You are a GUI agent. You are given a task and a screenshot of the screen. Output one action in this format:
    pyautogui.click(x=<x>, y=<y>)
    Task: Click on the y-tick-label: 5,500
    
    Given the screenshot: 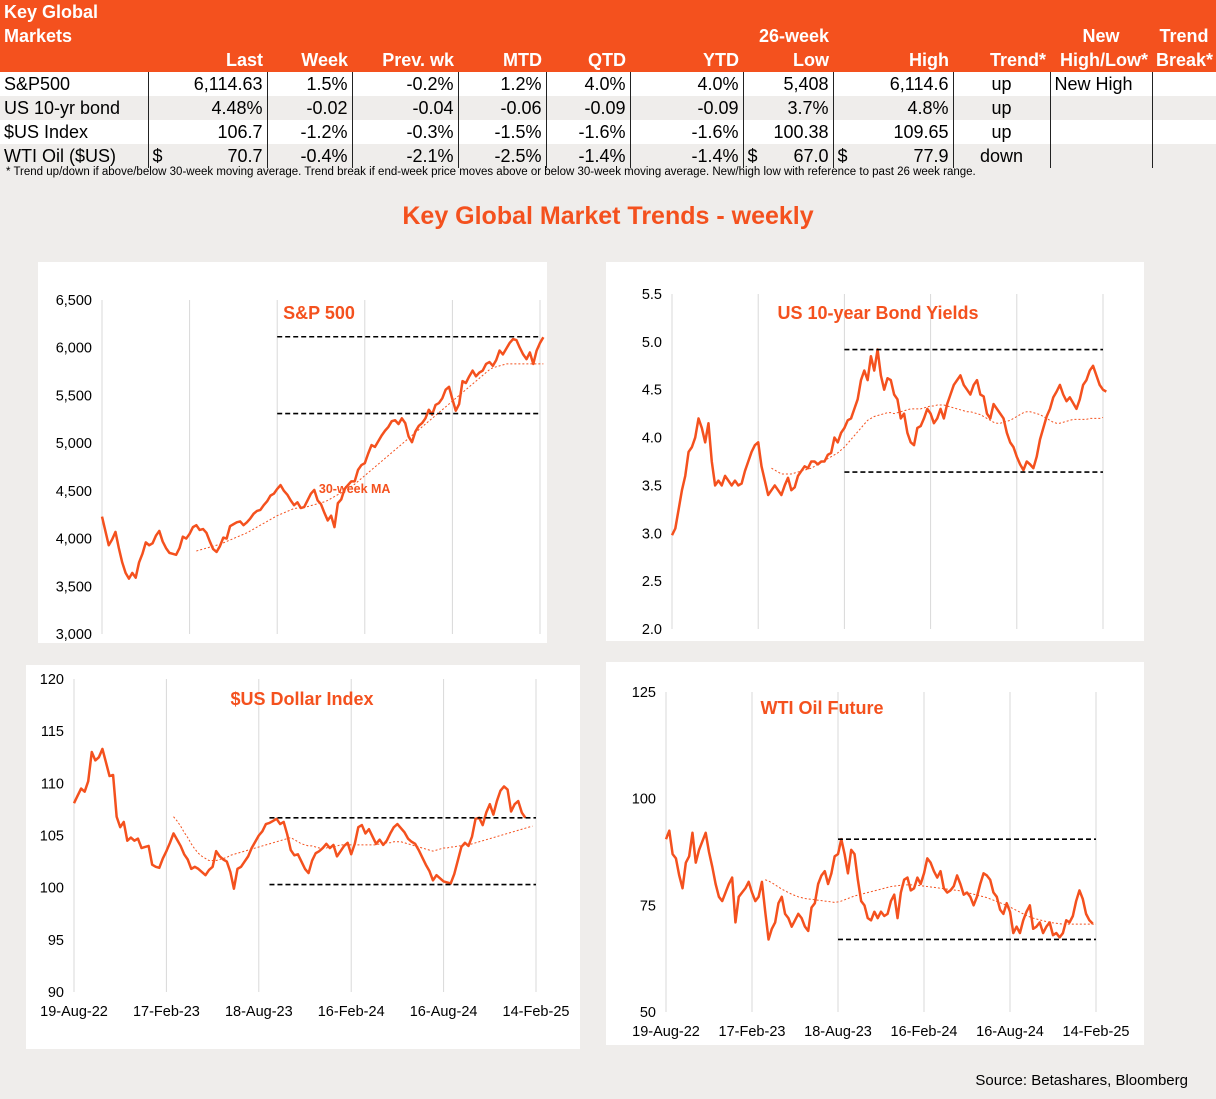 What is the action you would take?
    pyautogui.click(x=74, y=396)
    